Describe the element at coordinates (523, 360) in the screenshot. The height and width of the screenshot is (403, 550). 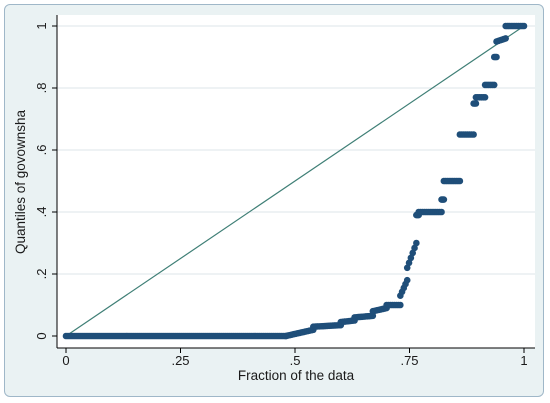
I see `x-tick-label: 1` at that location.